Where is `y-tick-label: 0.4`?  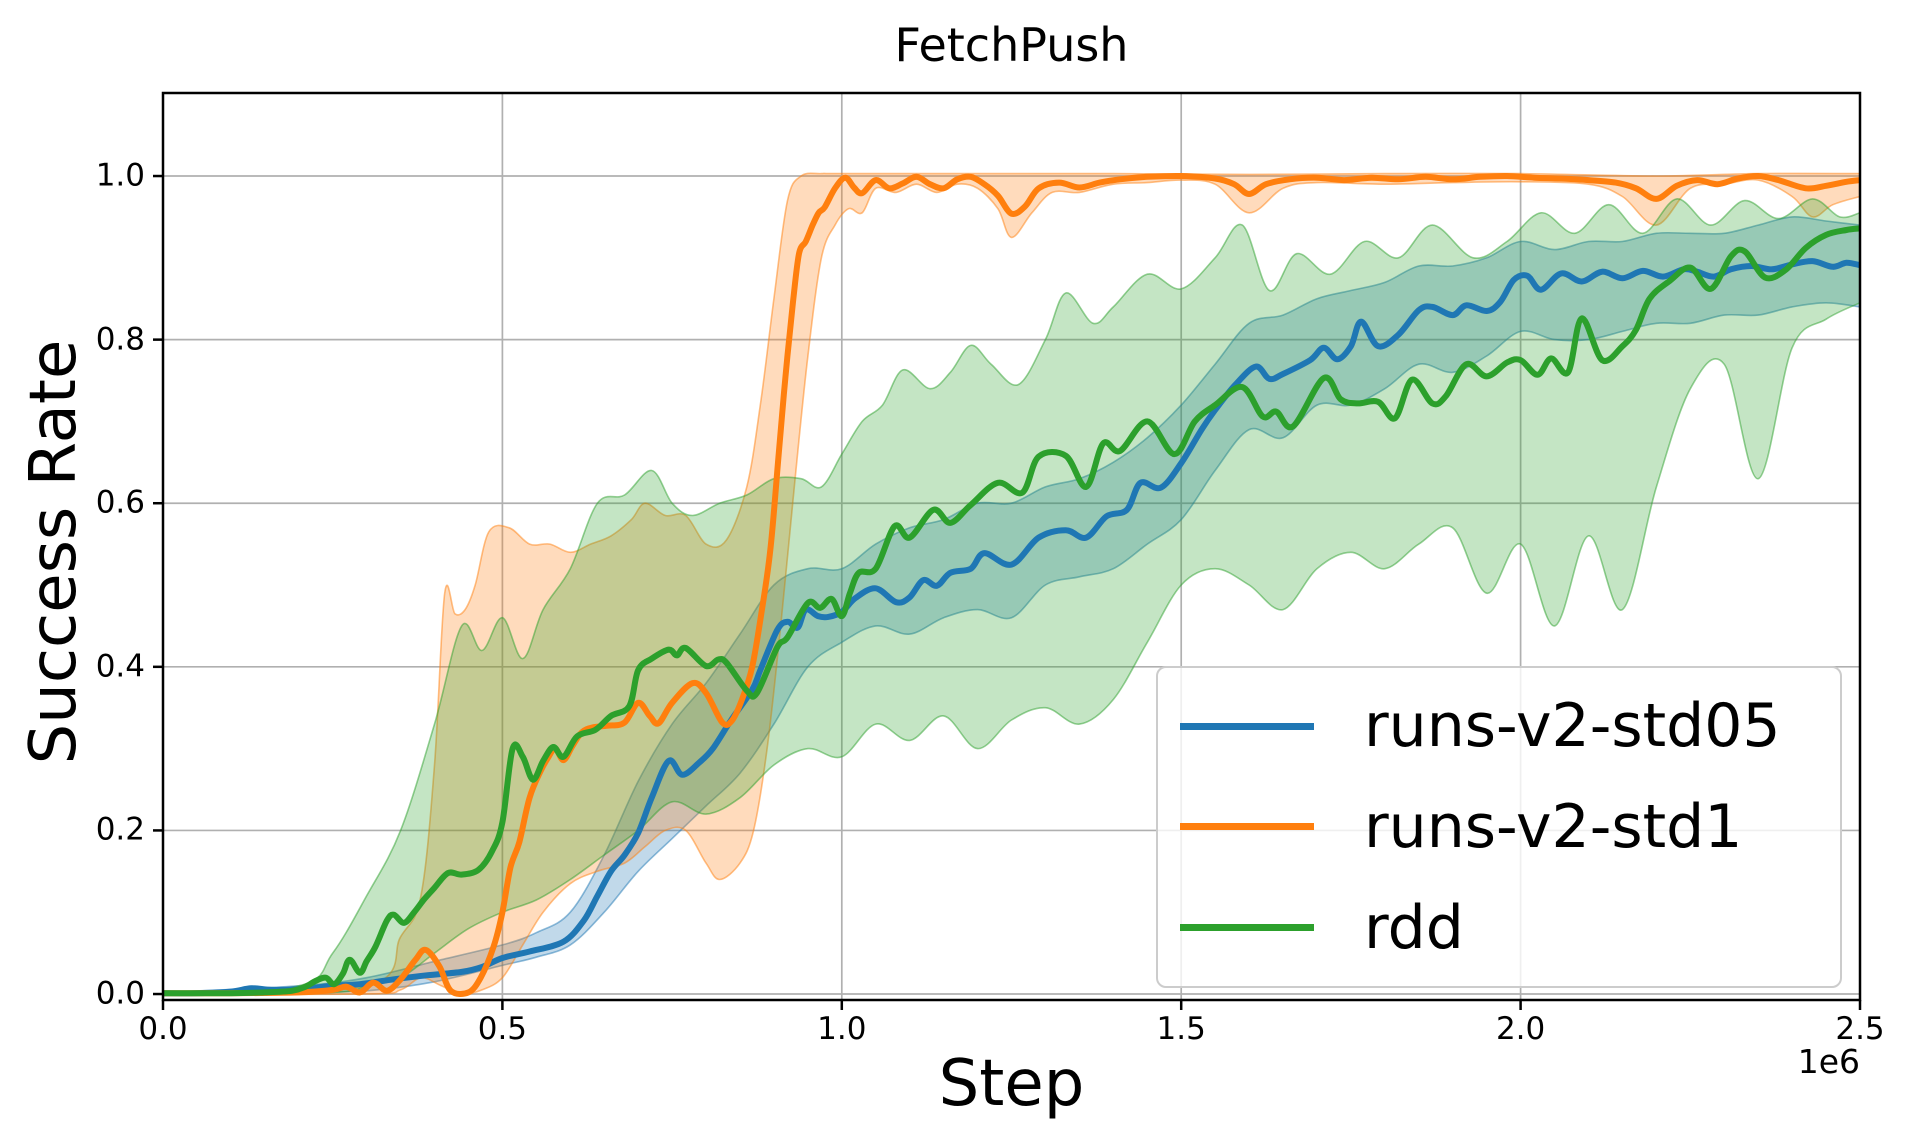
y-tick-label: 0.4 is located at coordinates (120, 666).